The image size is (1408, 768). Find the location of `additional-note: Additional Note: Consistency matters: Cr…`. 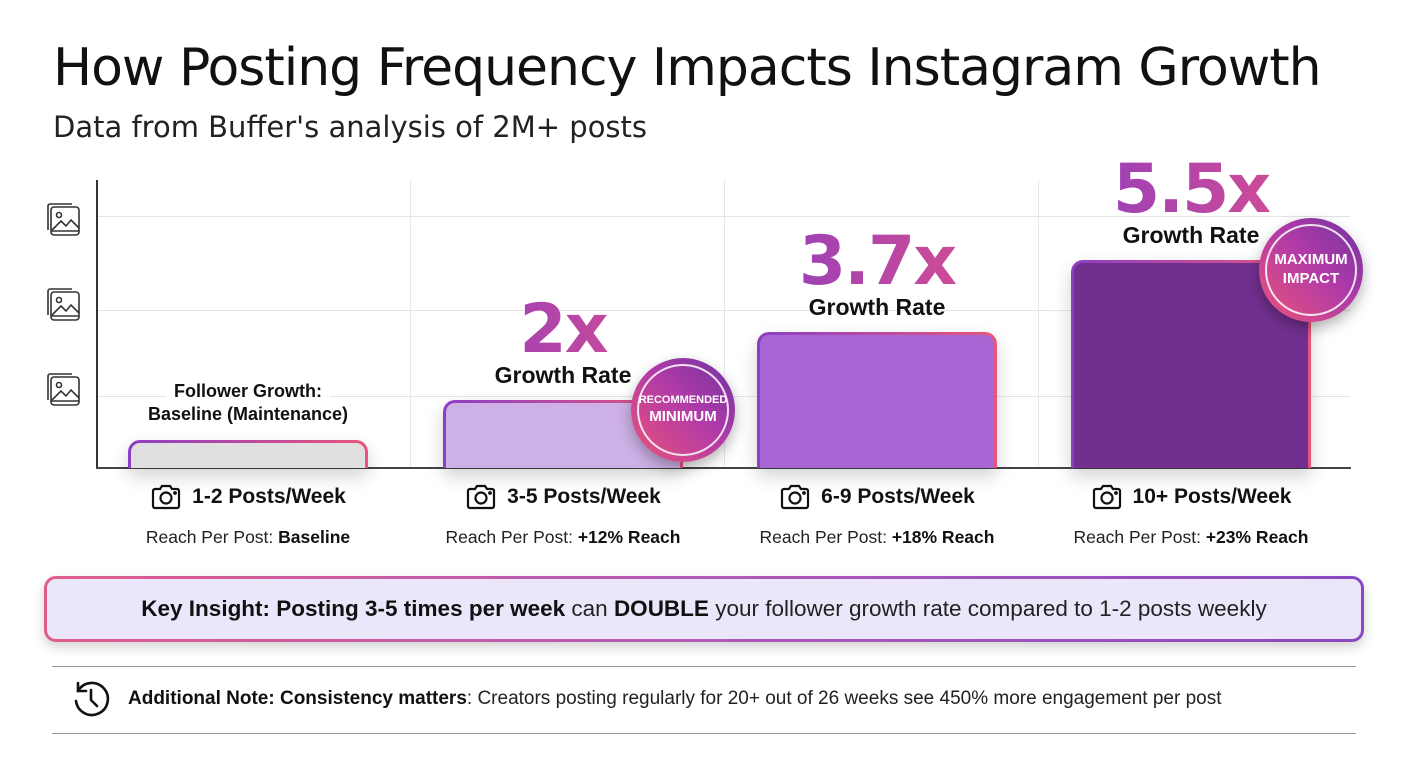

additional-note: Additional Note: Consistency matters: Cr… is located at coordinates (646, 699).